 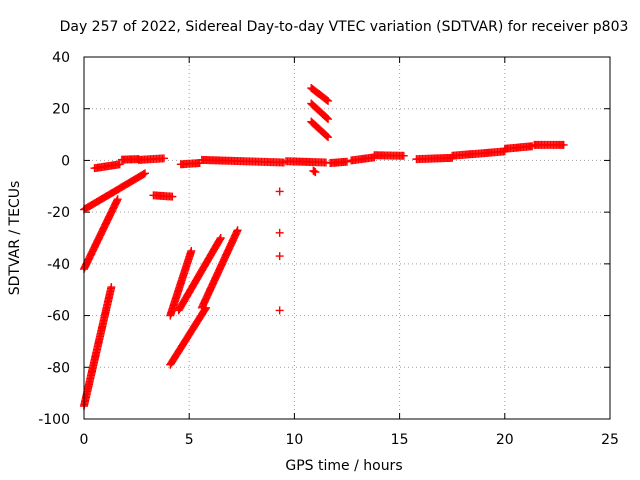 What do you see at coordinates (400, 440) in the screenshot?
I see `x-tick-label: 15` at bounding box center [400, 440].